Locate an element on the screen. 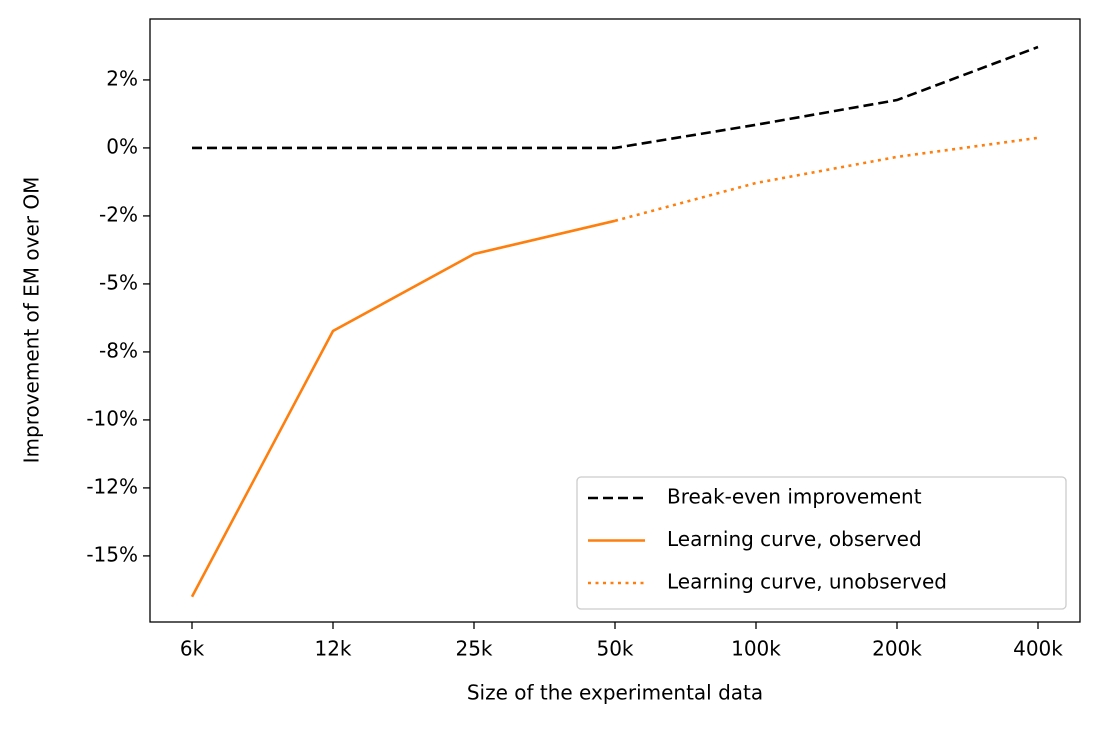  y-tick-label: -10% is located at coordinates (112, 418).